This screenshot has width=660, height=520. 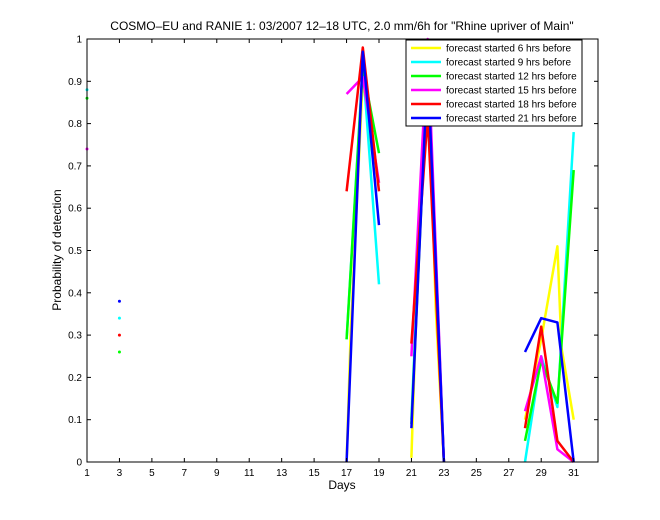 I want to click on legend-label: forecast started 15 hrs before, so click(x=511, y=91).